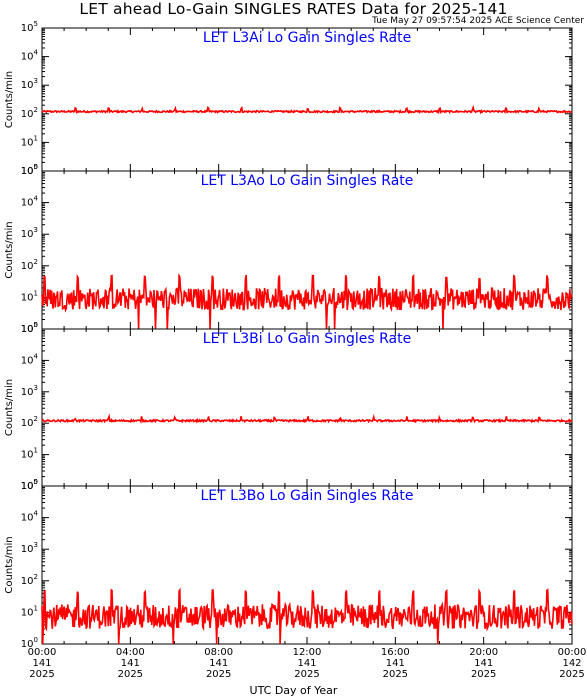  Describe the element at coordinates (571, 663) in the screenshot. I see `x-tick-label-doy: 142` at that location.